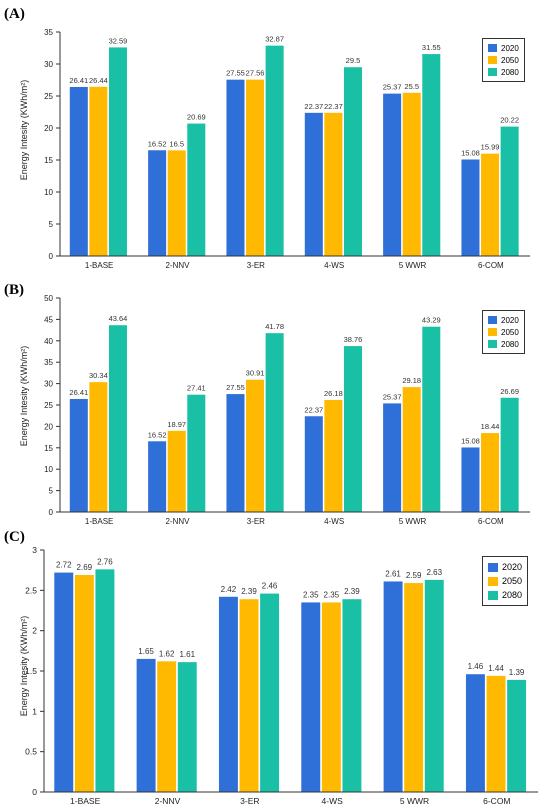 This screenshot has width=550, height=809. What do you see at coordinates (78, 392) in the screenshot?
I see `data-label: 26.41` at bounding box center [78, 392].